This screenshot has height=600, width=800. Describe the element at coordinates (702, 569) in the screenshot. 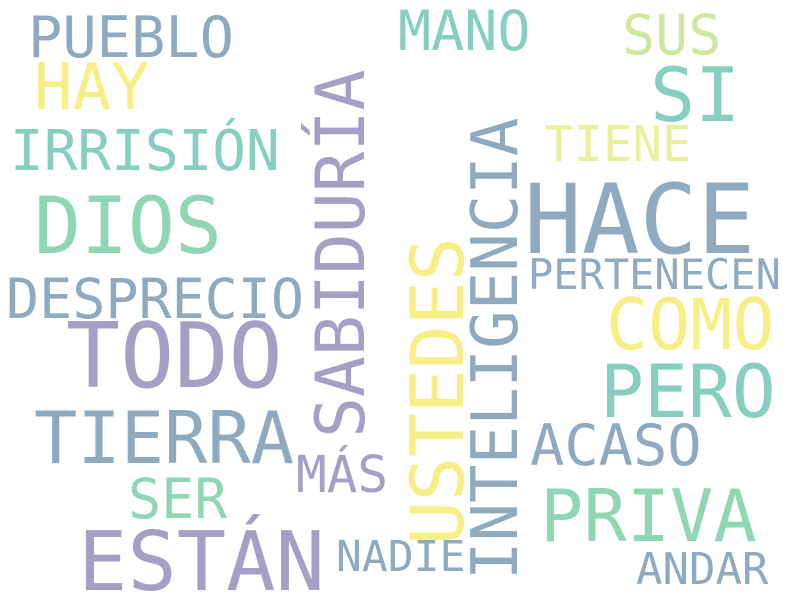

I see `word-andar: ANDAR` at that location.